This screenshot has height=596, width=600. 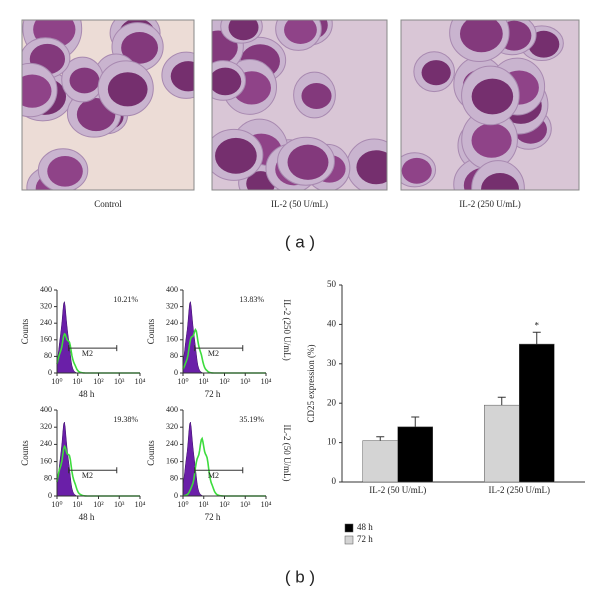 I want to click on legend-label: 48 h, so click(x=365, y=527).